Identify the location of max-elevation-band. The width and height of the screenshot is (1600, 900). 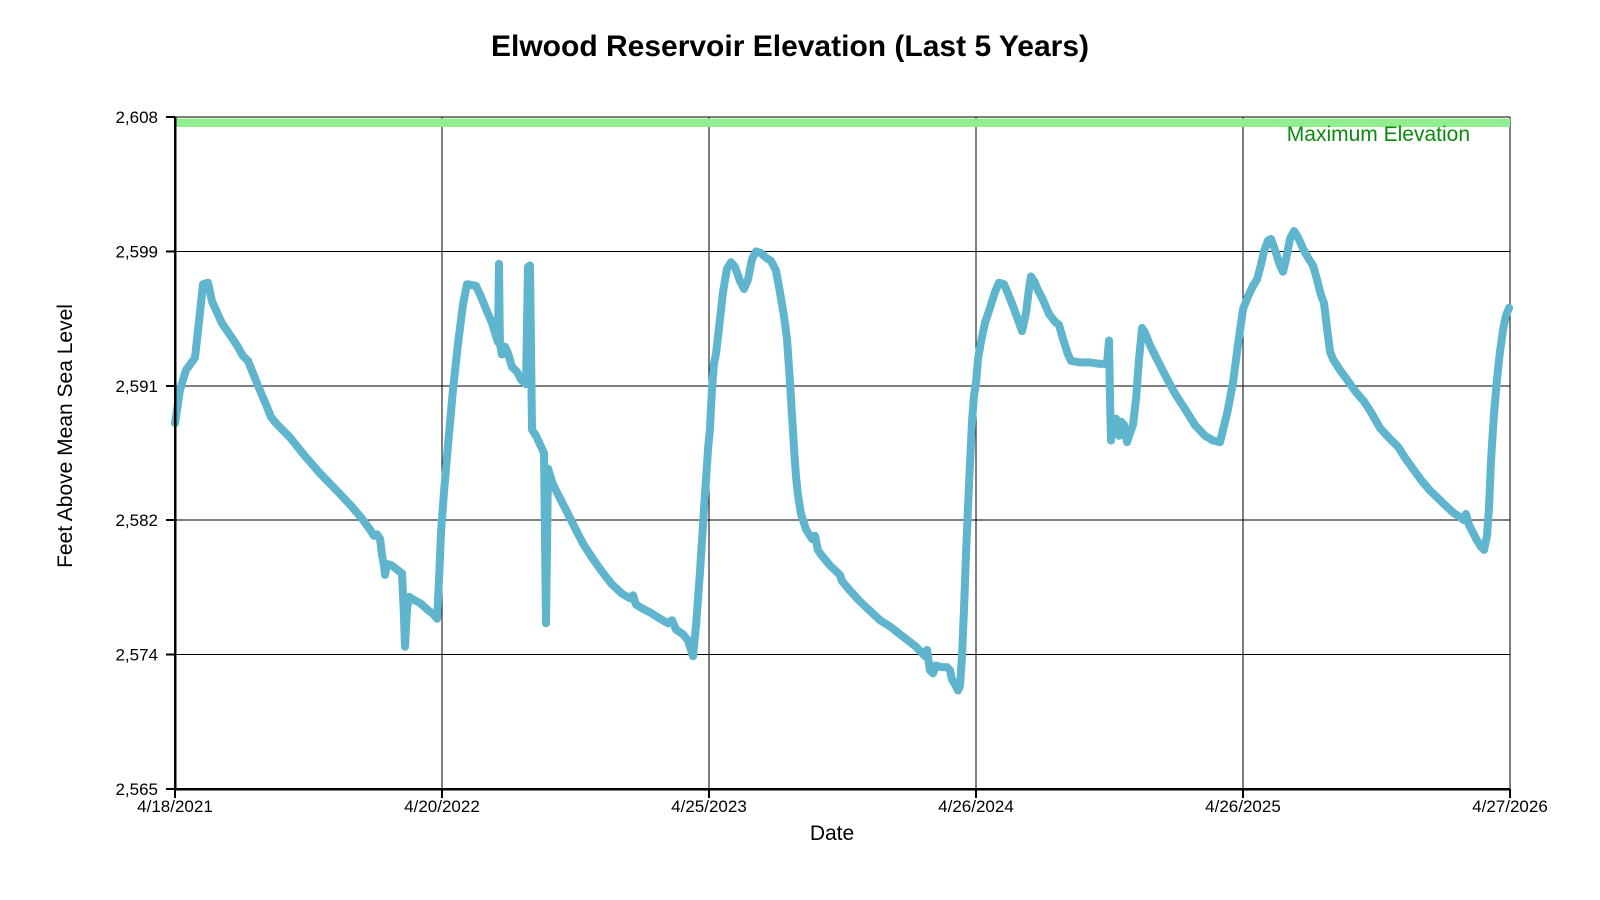
(842, 122).